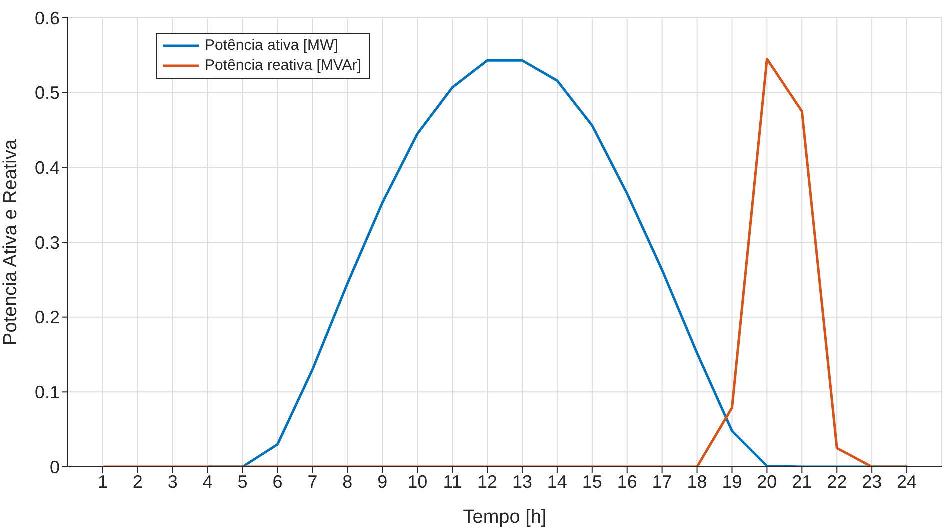 This screenshot has height=527, width=944. What do you see at coordinates (732, 482) in the screenshot?
I see `x-tick-label: 19` at bounding box center [732, 482].